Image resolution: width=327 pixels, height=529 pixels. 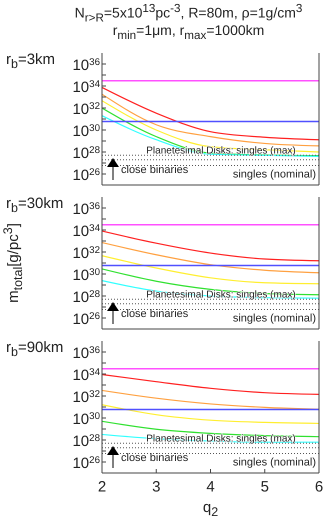 What do you see at coordinates (31, 61) in the screenshot?
I see `text: r$_{b}$=3km` at bounding box center [31, 61].